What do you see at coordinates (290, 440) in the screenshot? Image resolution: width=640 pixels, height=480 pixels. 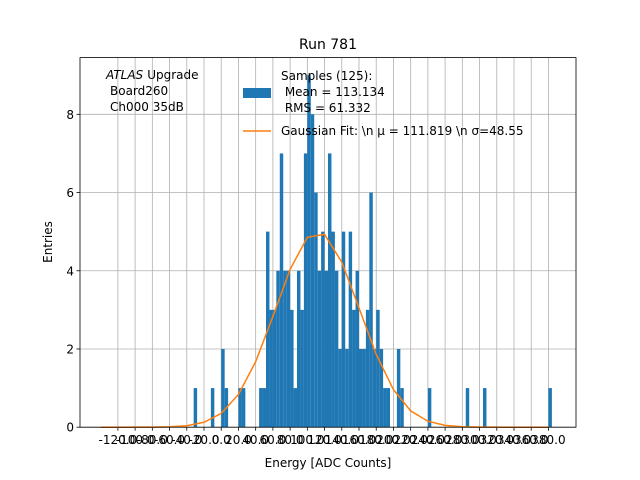 I see `x-tick-label: 80.0` at bounding box center [290, 440].